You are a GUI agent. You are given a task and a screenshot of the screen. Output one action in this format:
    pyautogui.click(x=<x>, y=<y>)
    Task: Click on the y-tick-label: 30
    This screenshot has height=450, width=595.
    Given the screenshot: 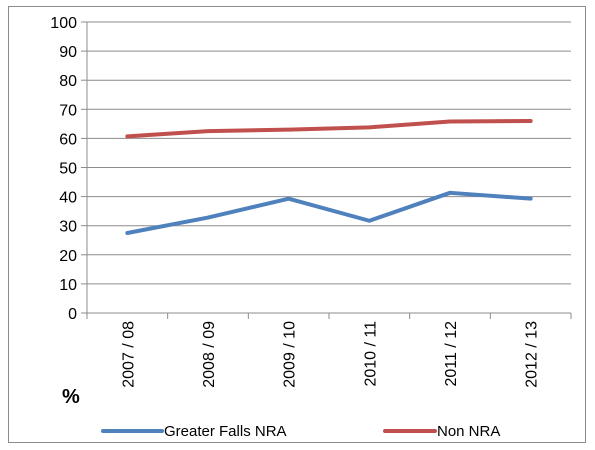 What is the action you would take?
    pyautogui.click(x=68, y=227)
    